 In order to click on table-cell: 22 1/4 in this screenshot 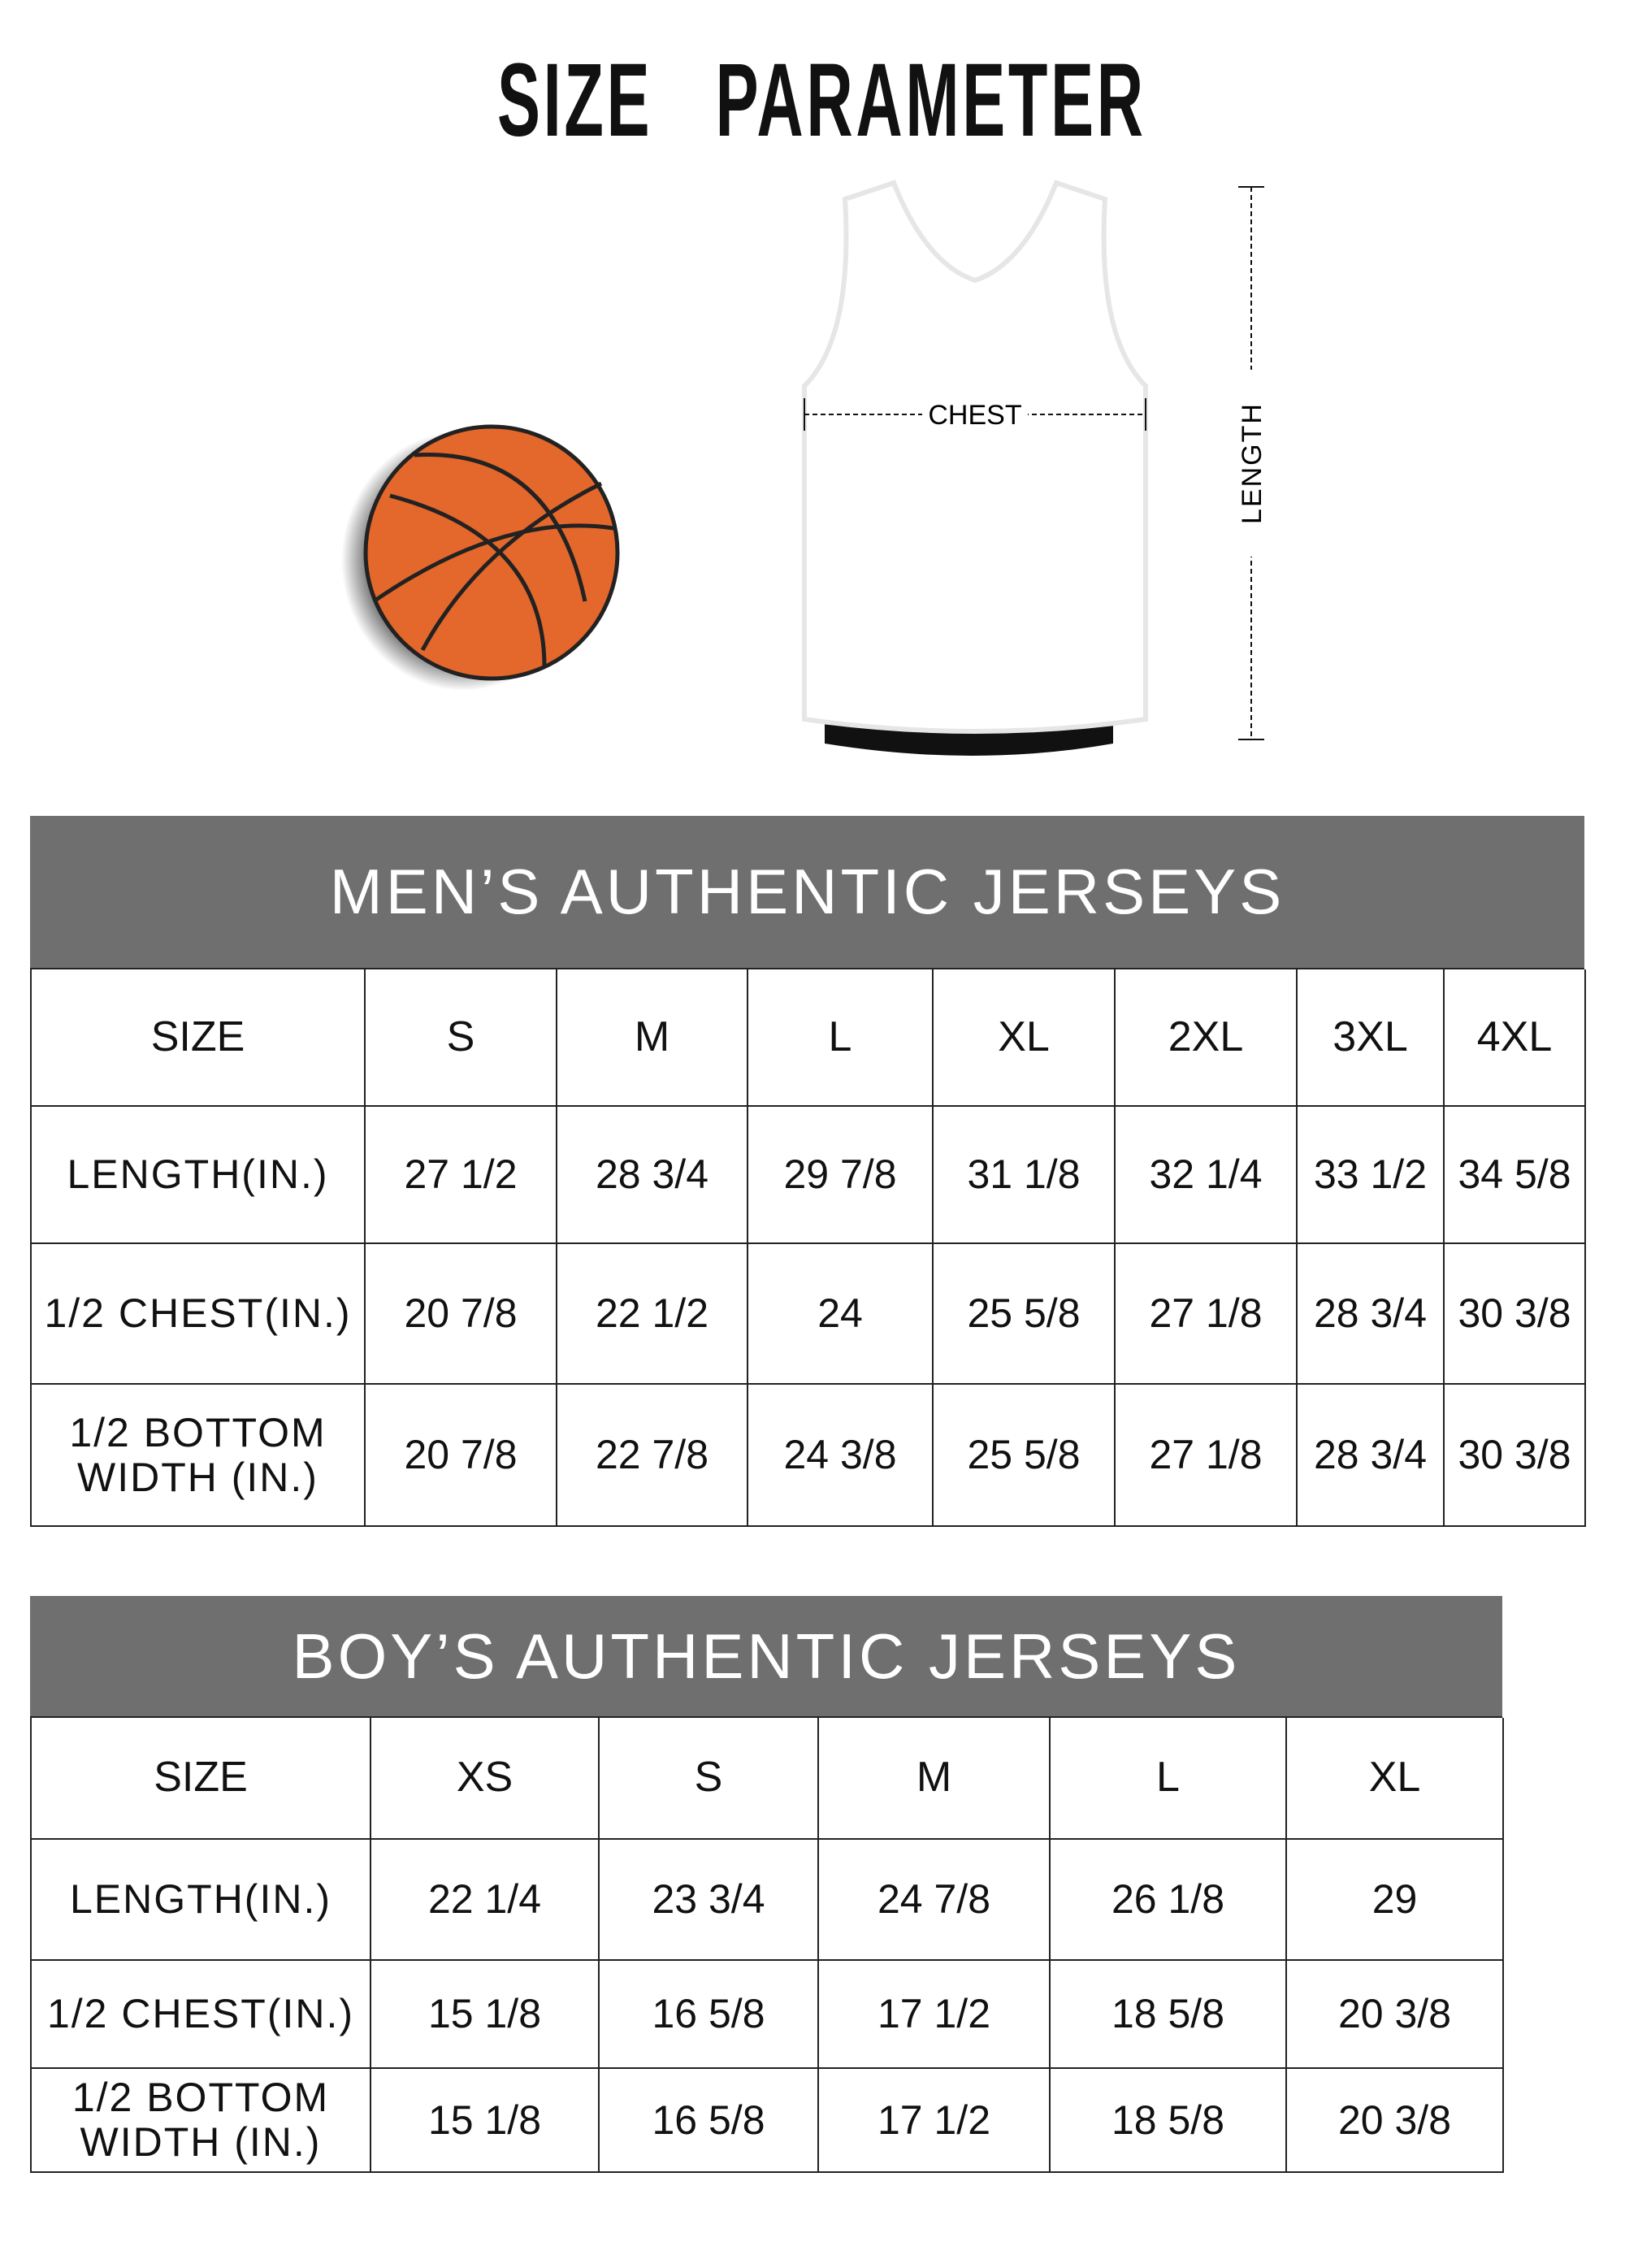, I will do `click(485, 1900)`.